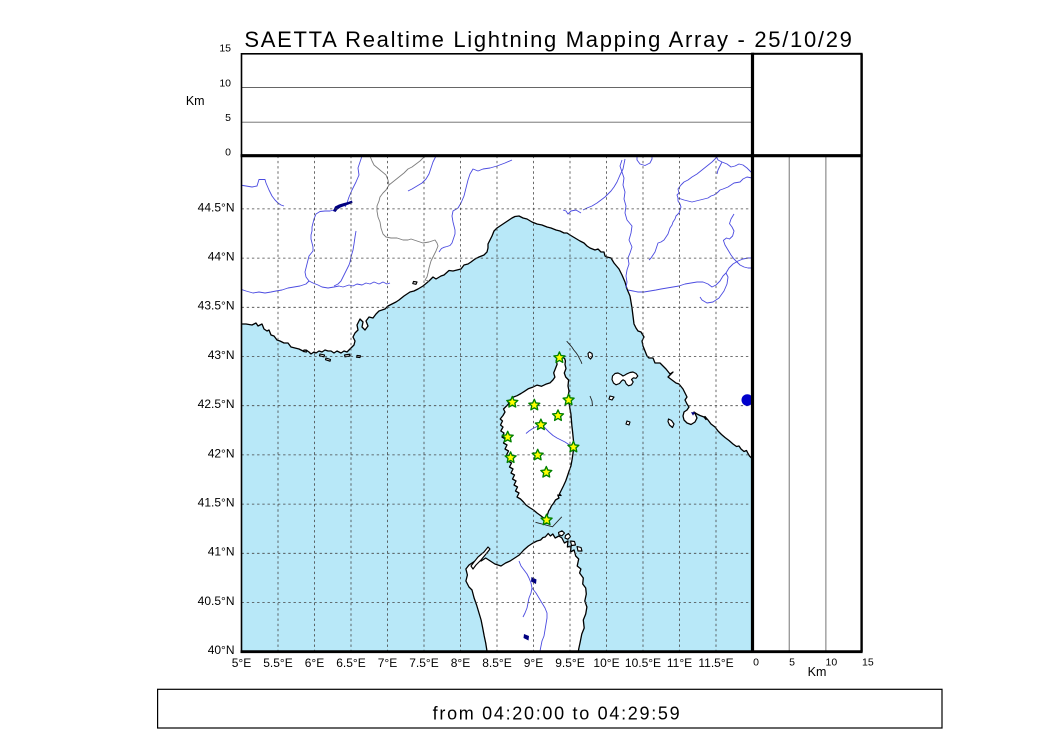 Image resolution: width=1050 pixels, height=750 pixels. Describe the element at coordinates (216, 601) in the screenshot. I see `svg-text: 40.5°N` at that location.